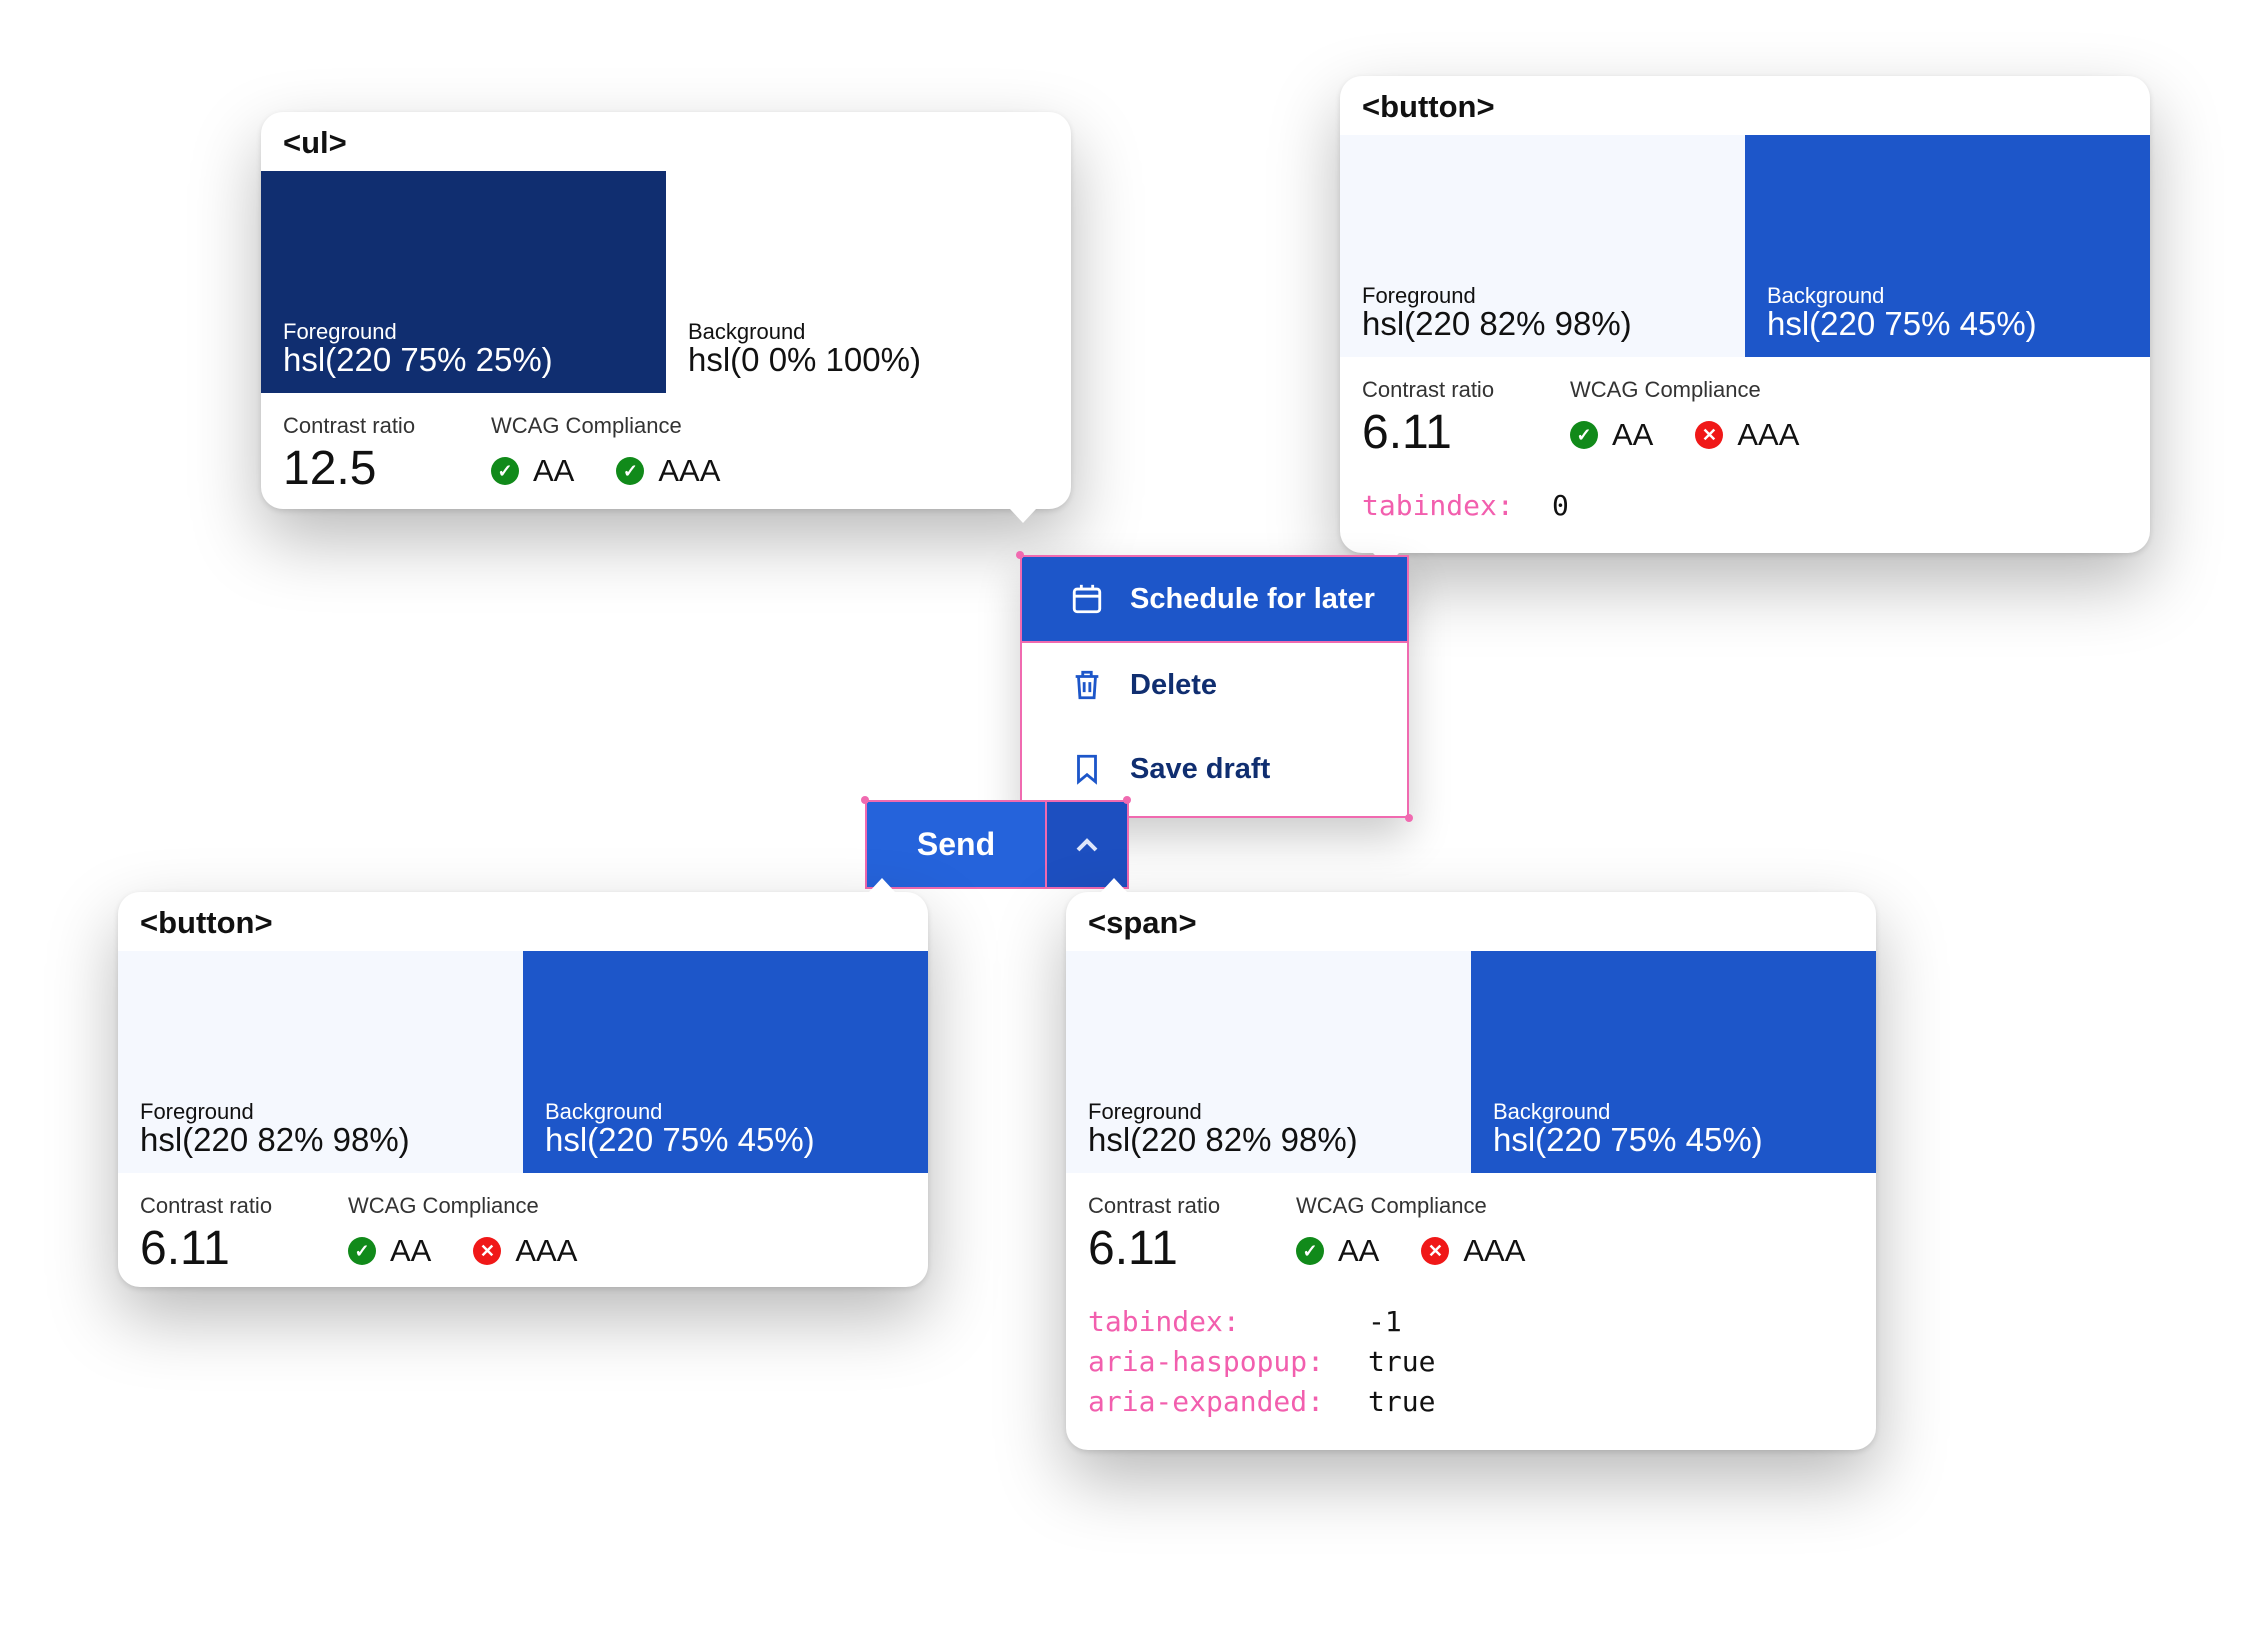  I want to click on chevron-up-icon, so click(1087, 844).